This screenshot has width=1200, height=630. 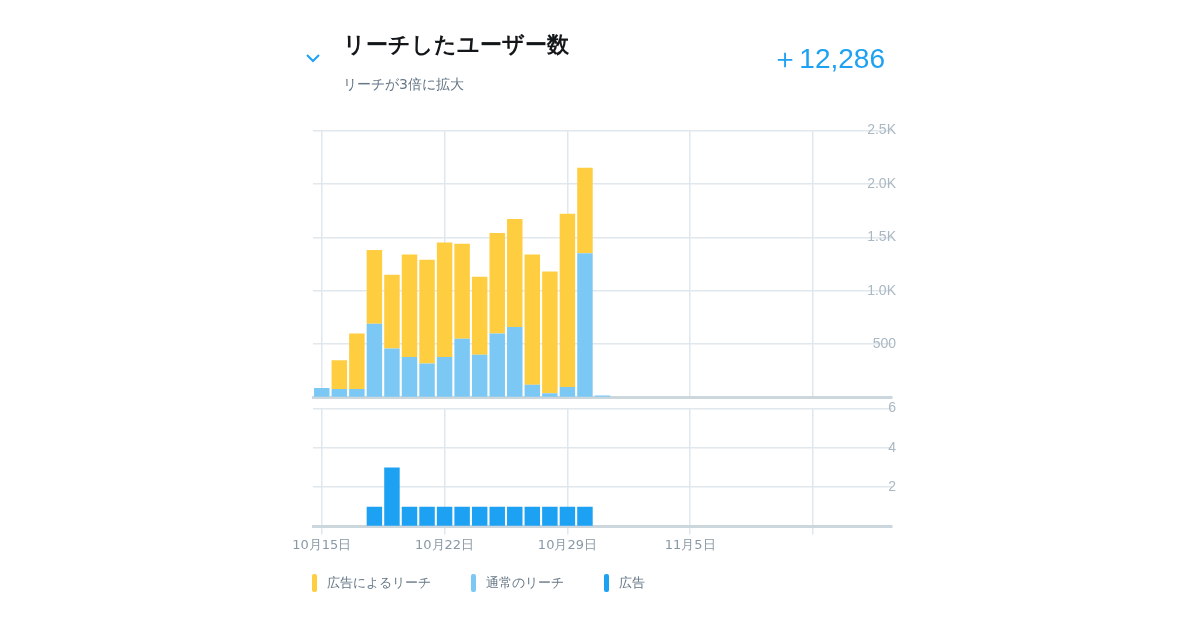 I want to click on legend-label: 広告によるリーチ, so click(x=379, y=583).